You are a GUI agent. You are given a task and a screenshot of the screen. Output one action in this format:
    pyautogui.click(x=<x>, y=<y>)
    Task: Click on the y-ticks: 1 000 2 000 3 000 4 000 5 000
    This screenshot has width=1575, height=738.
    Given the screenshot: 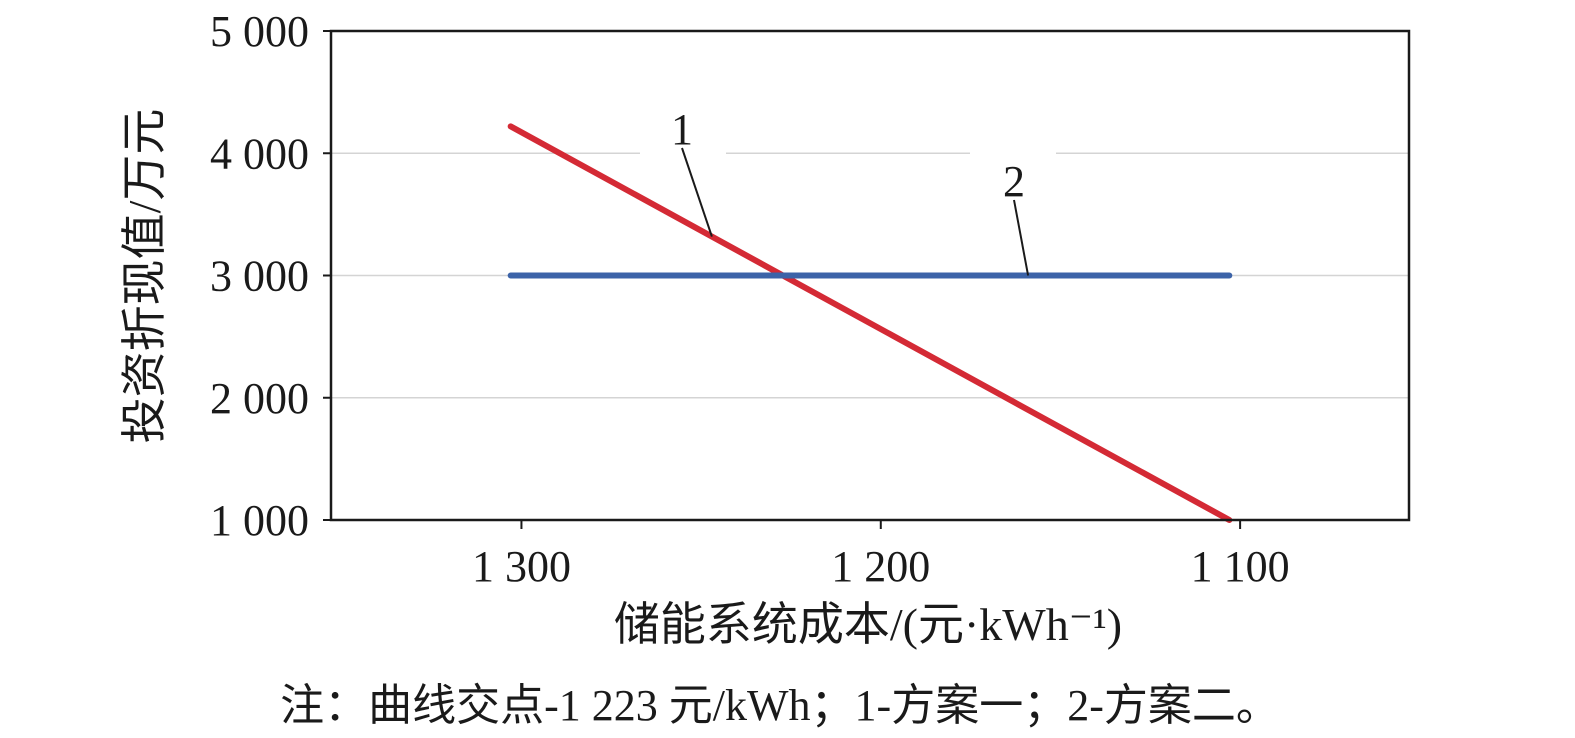 What is the action you would take?
    pyautogui.click(x=270, y=276)
    